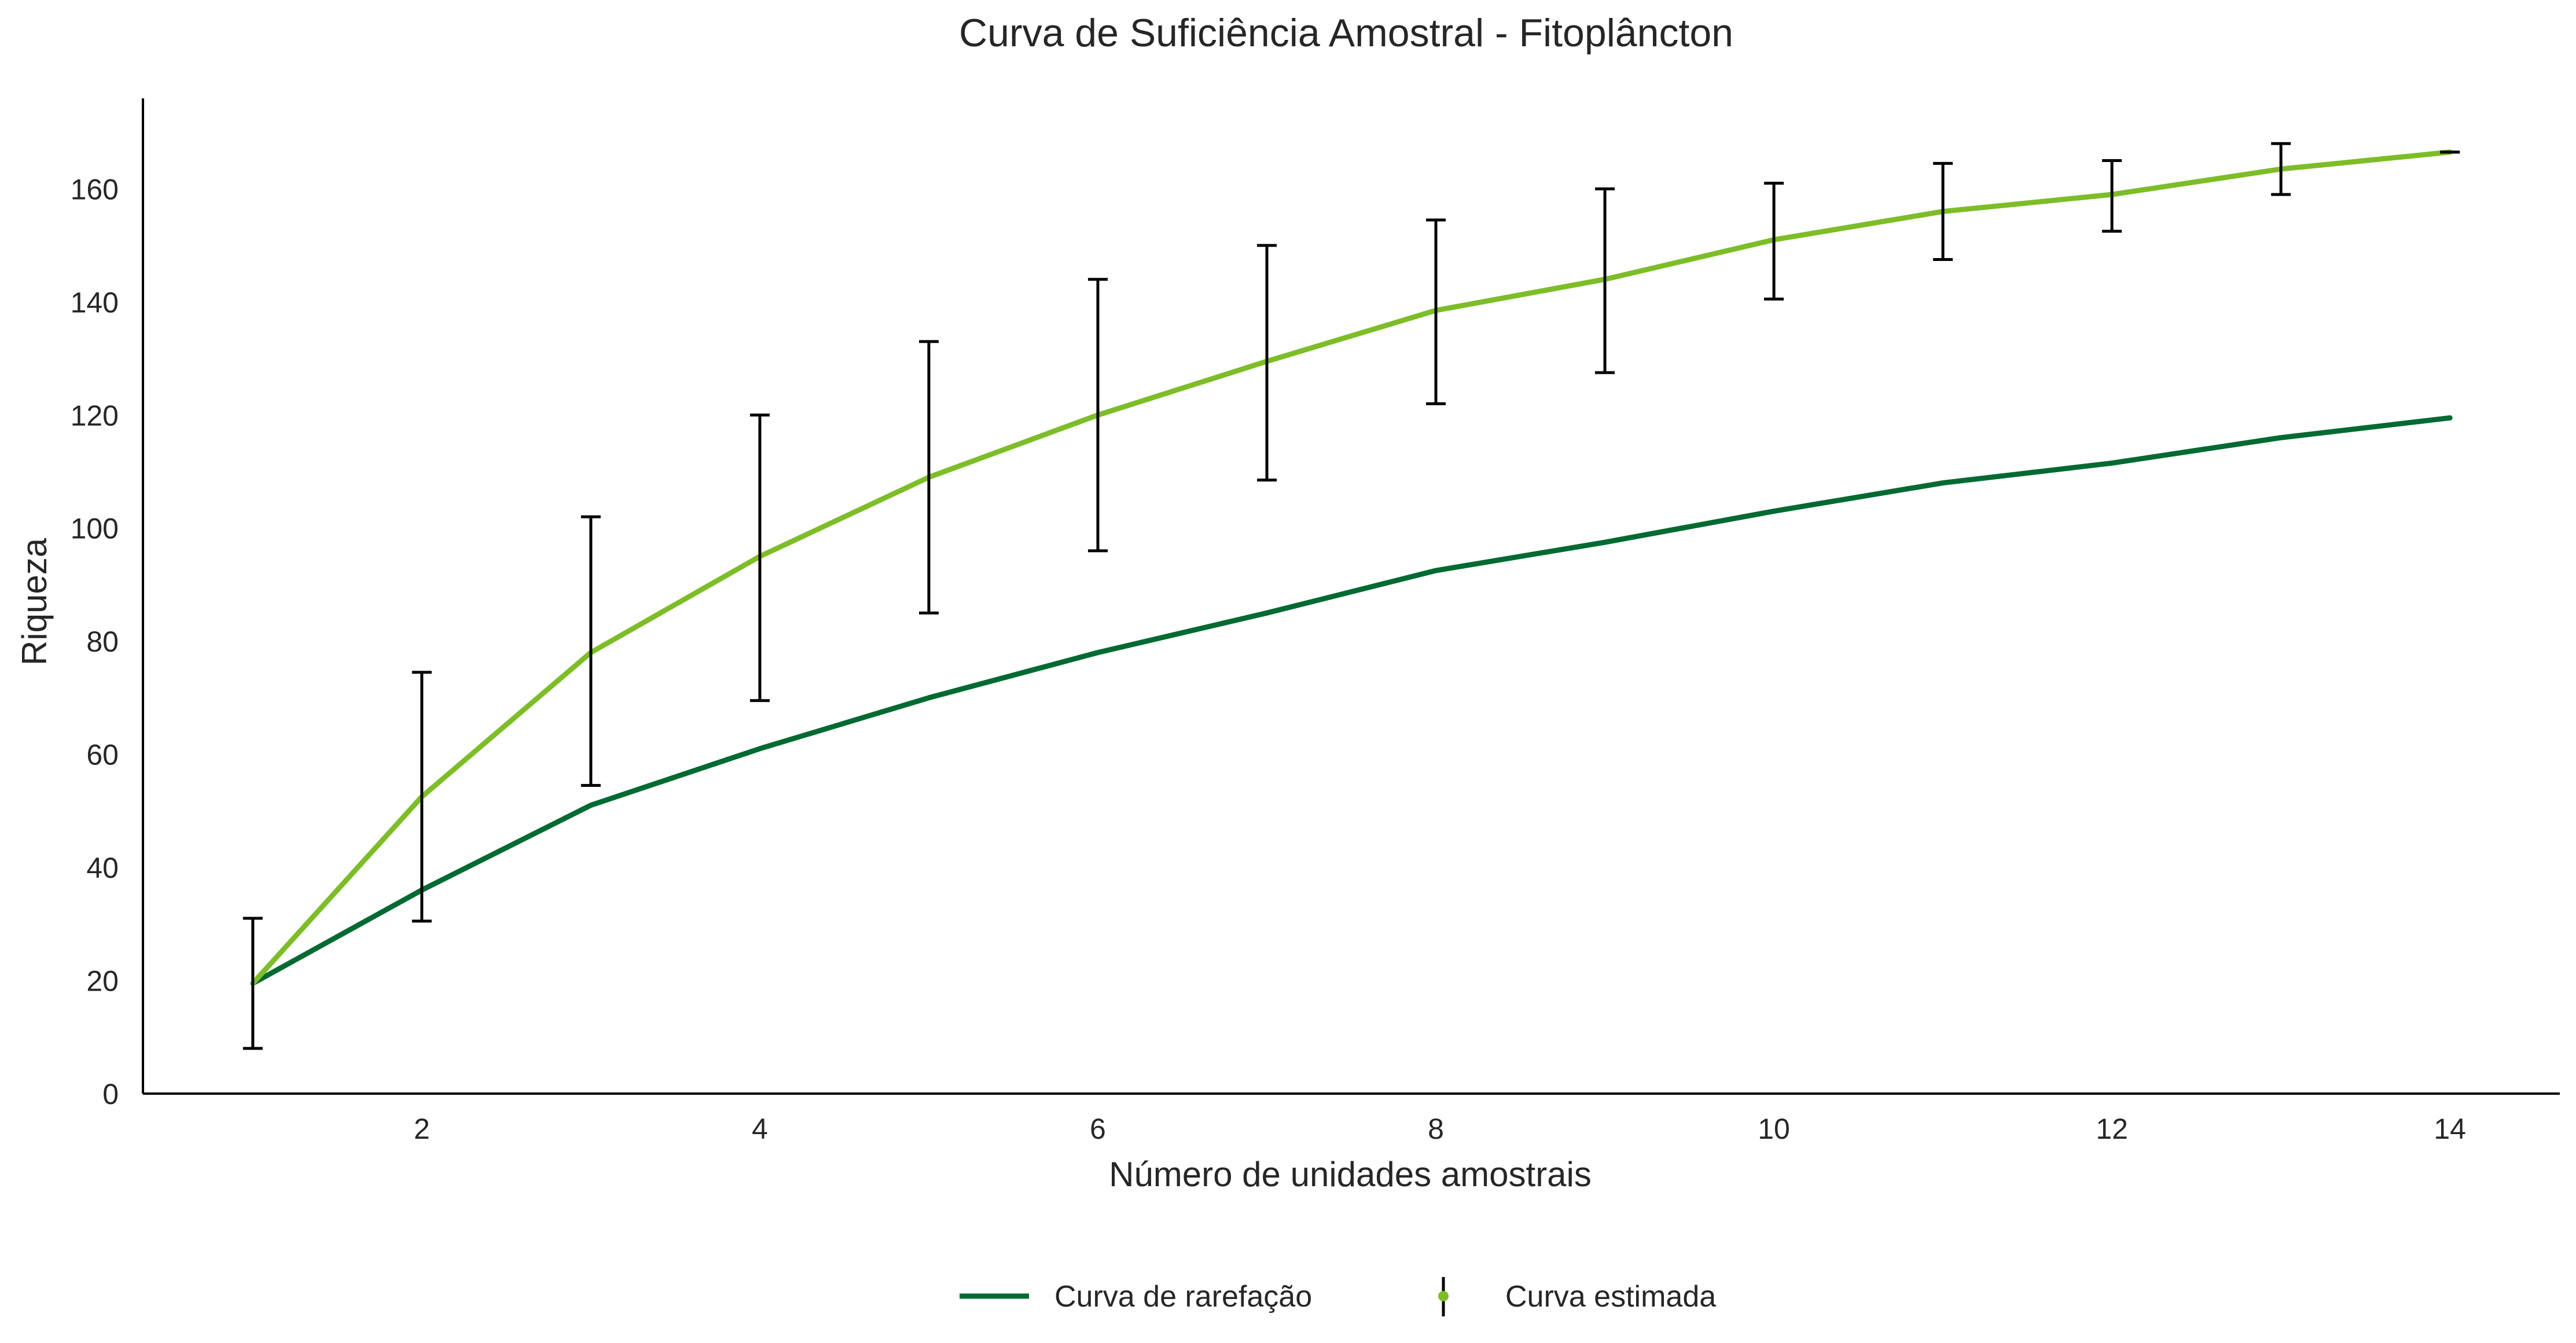 The image size is (2576, 1343). I want to click on x-axis-ticks: 2 4 6 8 10 12 14, so click(1440, 1129).